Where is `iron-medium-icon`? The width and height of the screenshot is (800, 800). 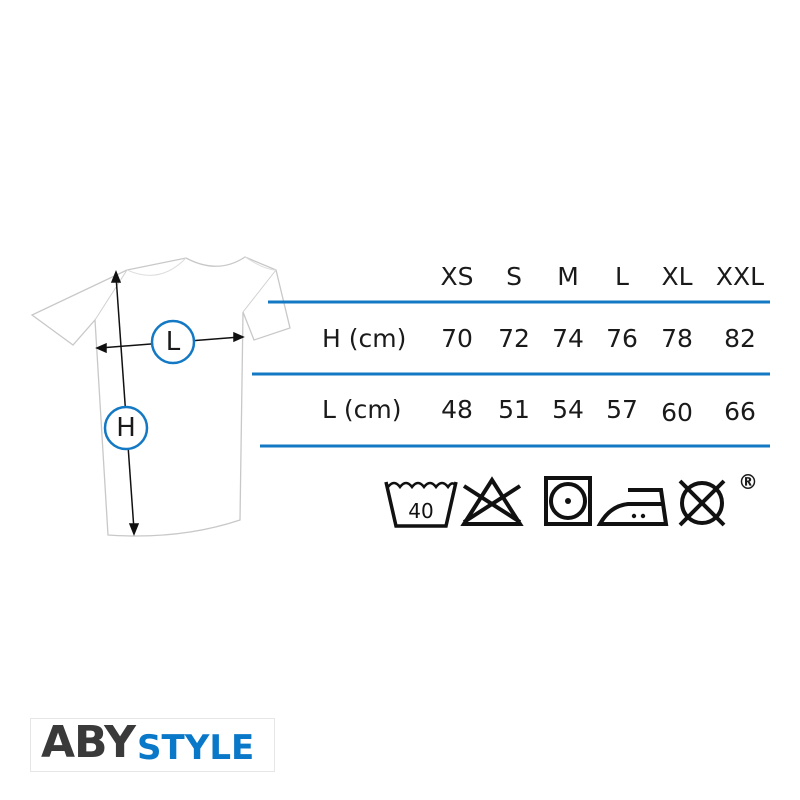 iron-medium-icon is located at coordinates (632, 507).